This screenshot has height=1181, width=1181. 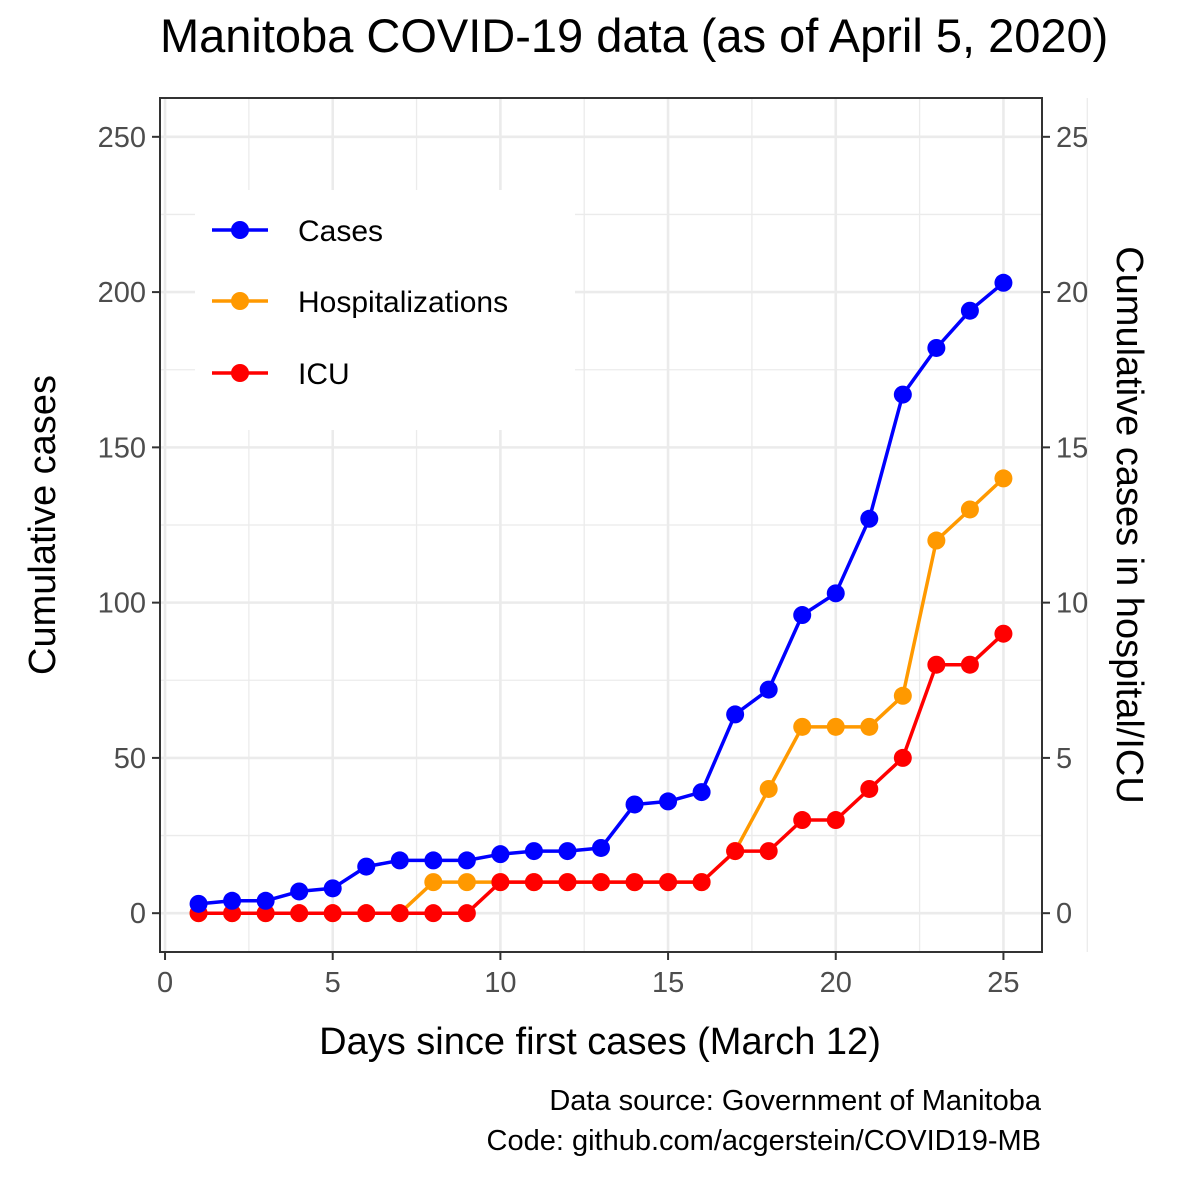 What do you see at coordinates (795, 1101) in the screenshot?
I see `caption-data-source: Data source: Government of Manitoba` at bounding box center [795, 1101].